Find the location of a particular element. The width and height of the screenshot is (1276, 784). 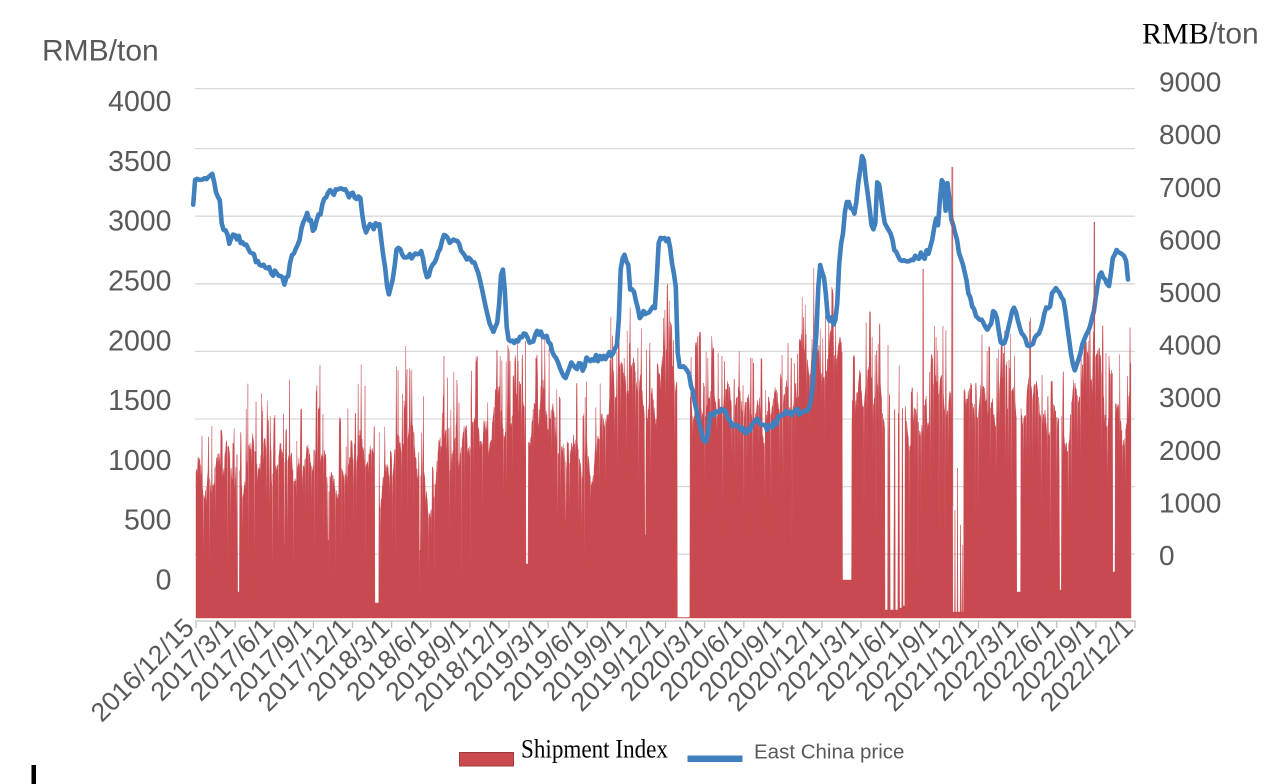

svg-text: 1500 is located at coordinates (139, 401).